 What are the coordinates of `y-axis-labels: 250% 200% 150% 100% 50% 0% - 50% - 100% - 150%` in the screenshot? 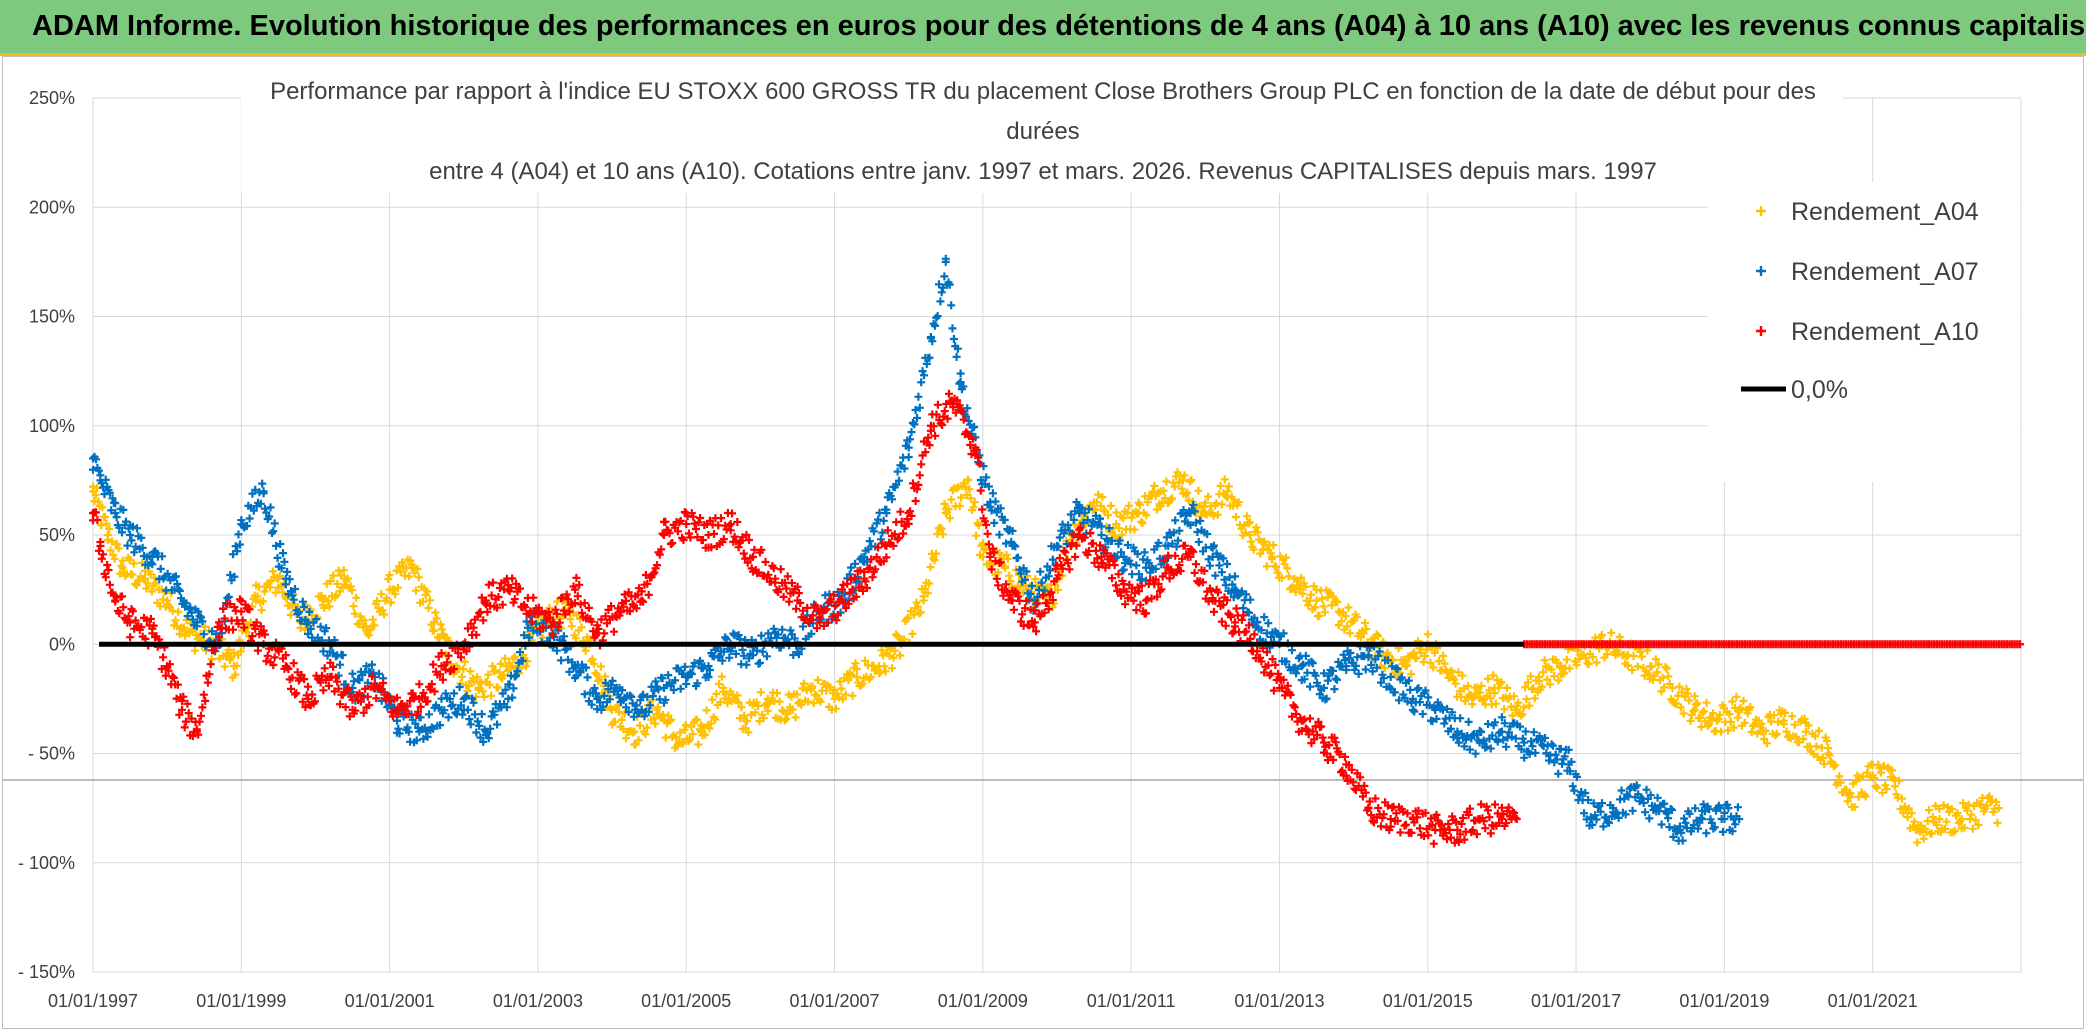 It's located at (46, 535).